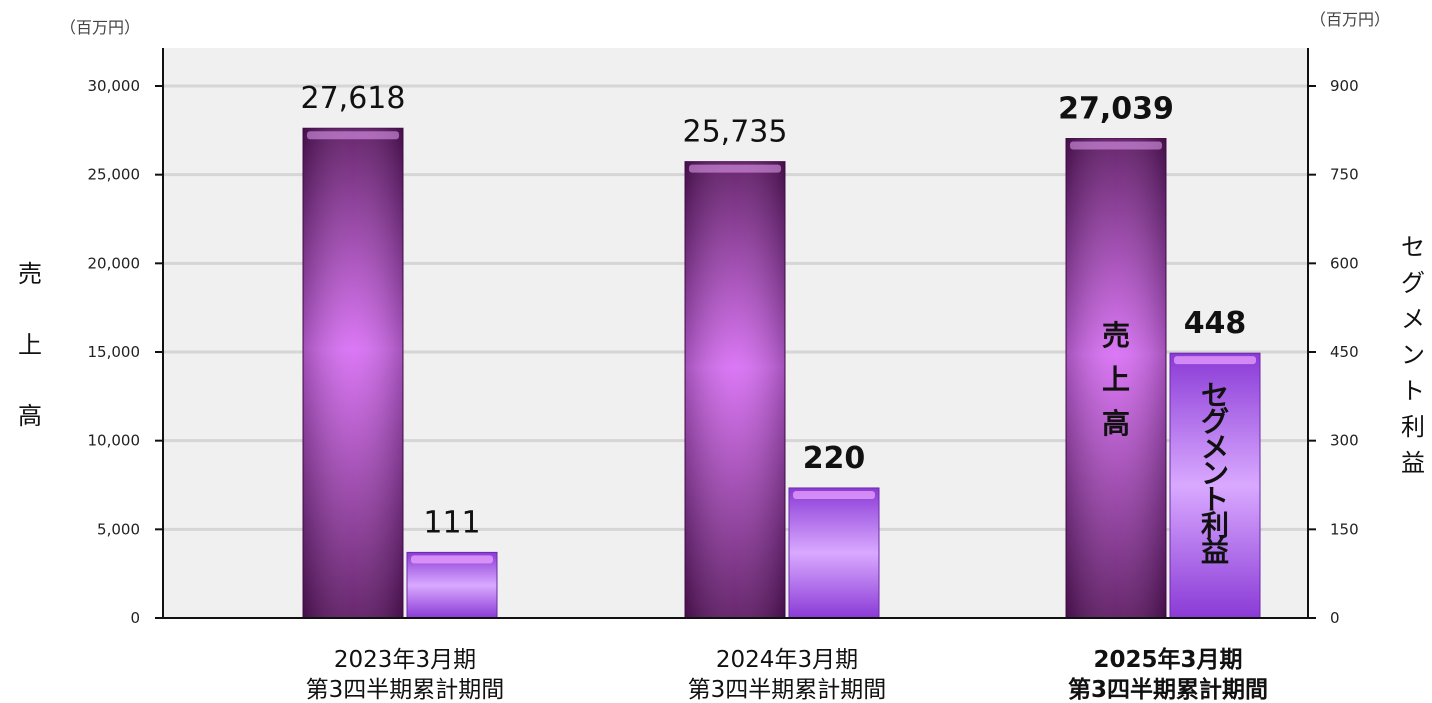 This screenshot has height=703, width=1432. I want to click on right-axis-title-char: メ, so click(1413, 319).